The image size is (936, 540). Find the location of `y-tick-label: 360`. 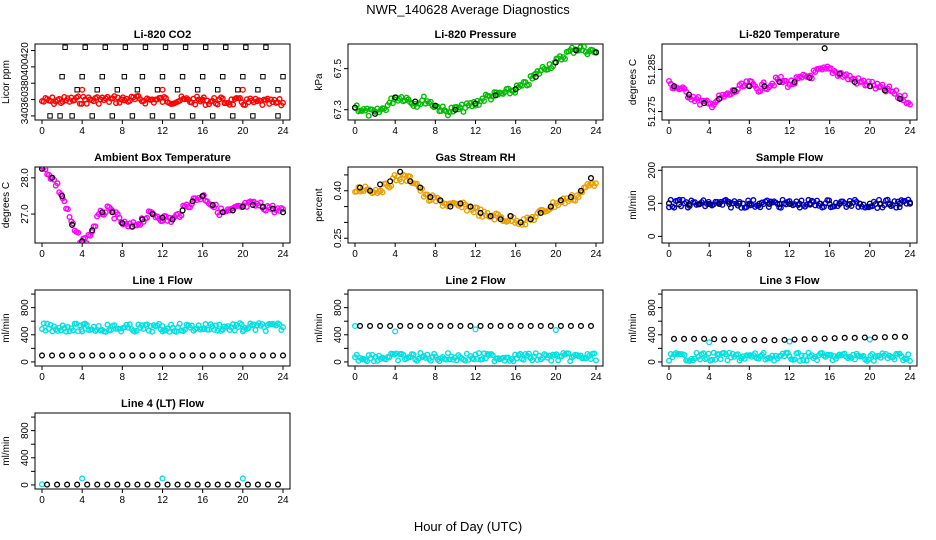

y-tick-label: 360 is located at coordinates (25, 99).